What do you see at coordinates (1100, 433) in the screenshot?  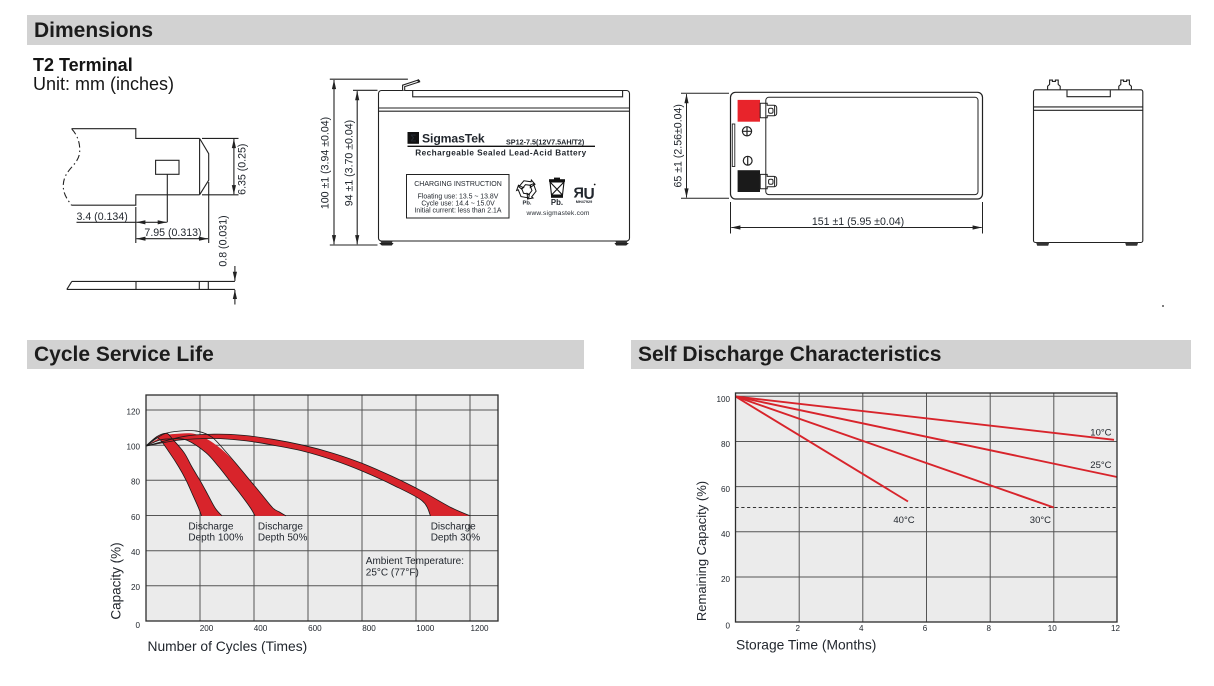 I see `svg-text: 10°C` at bounding box center [1100, 433].